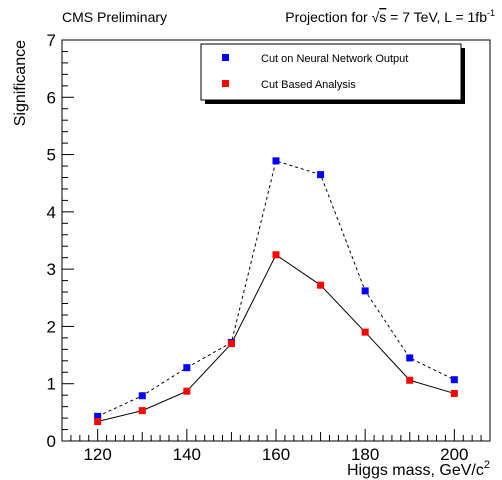  Describe the element at coordinates (487, 465) in the screenshot. I see `x-axis-label-superscript: 2` at that location.